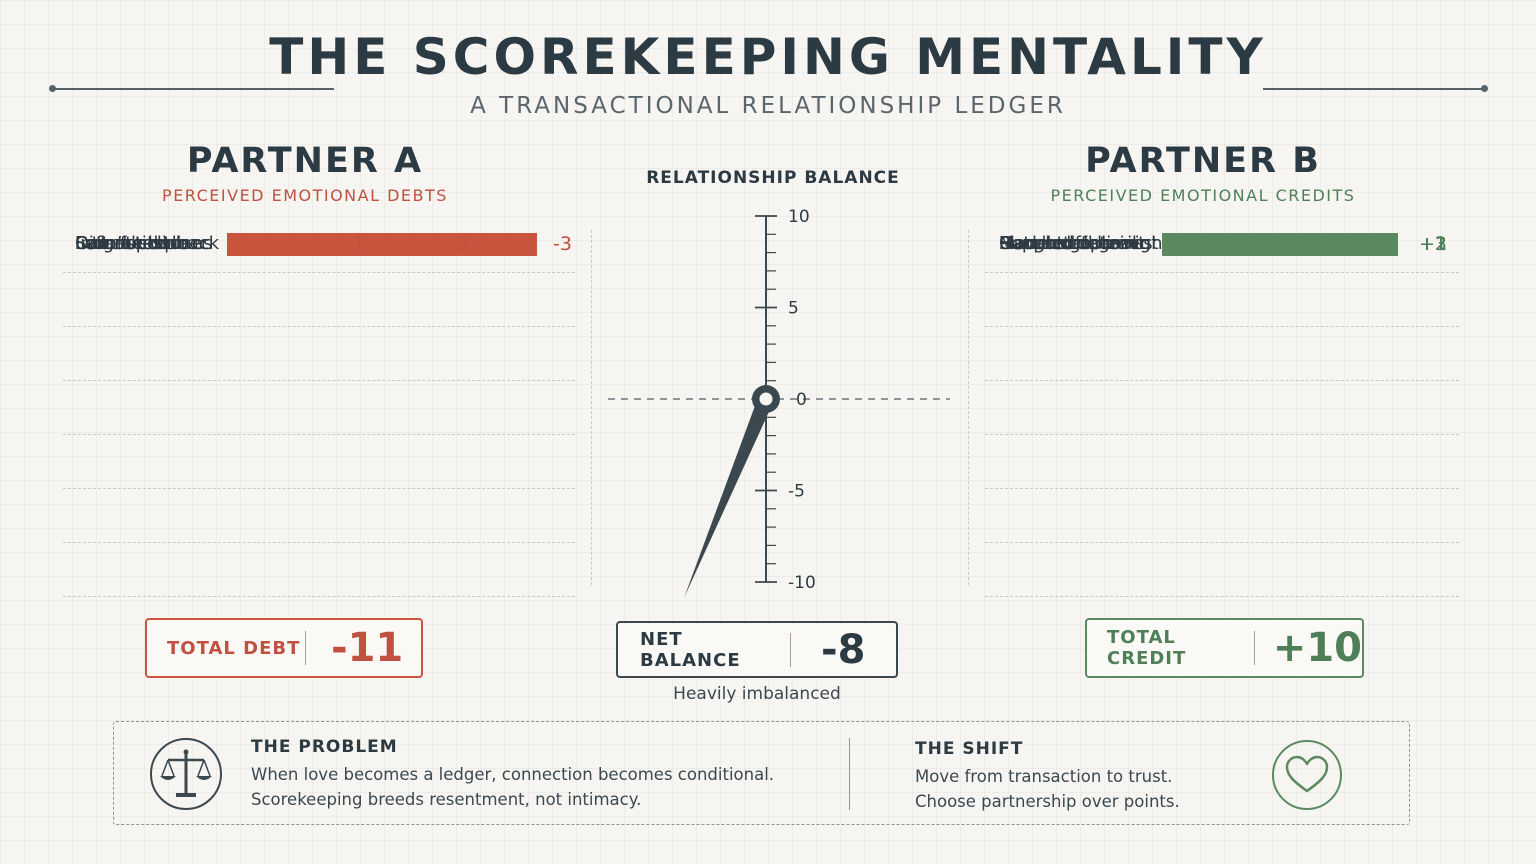 Image resolution: width=1536 pixels, height=864 pixels. Describe the element at coordinates (1224, 648) in the screenshot. I see `partner-b-total-box: TOTAL CREDIT +10` at that location.